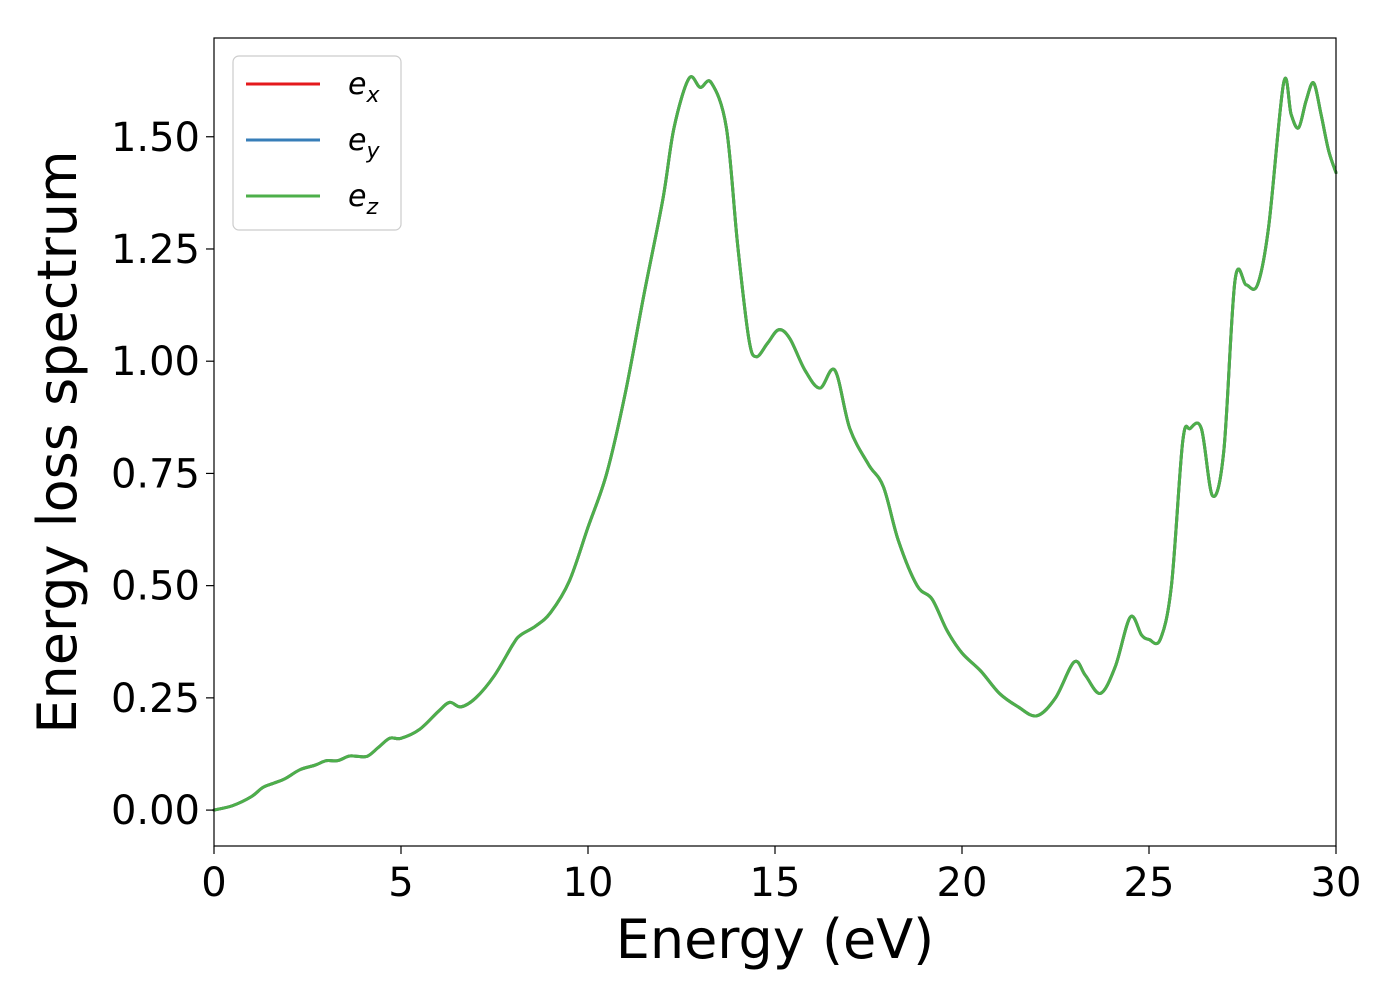  What do you see at coordinates (155, 811) in the screenshot?
I see `y-tick-label: 0.00` at bounding box center [155, 811].